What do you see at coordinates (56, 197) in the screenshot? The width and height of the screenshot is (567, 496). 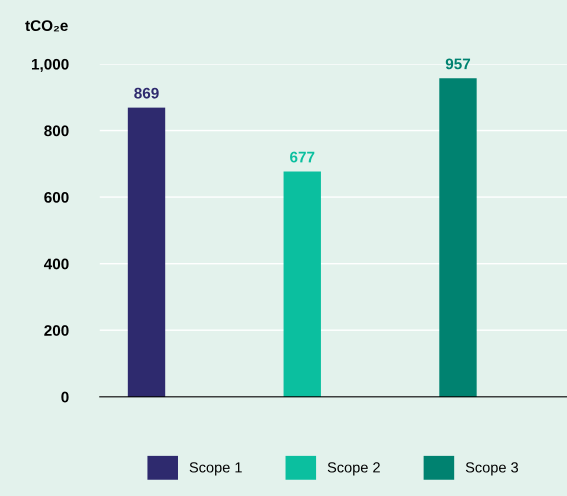 I see `y-tick-label: 600` at bounding box center [56, 197].